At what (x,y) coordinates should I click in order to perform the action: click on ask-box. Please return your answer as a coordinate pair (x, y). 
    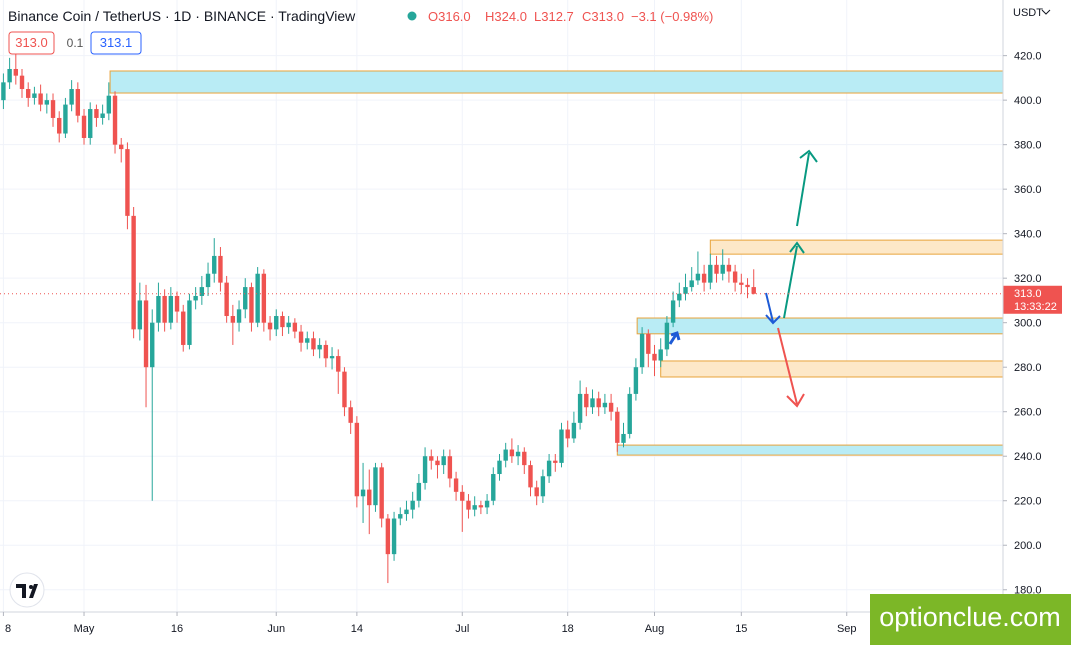
    Looking at the image, I should click on (116, 43).